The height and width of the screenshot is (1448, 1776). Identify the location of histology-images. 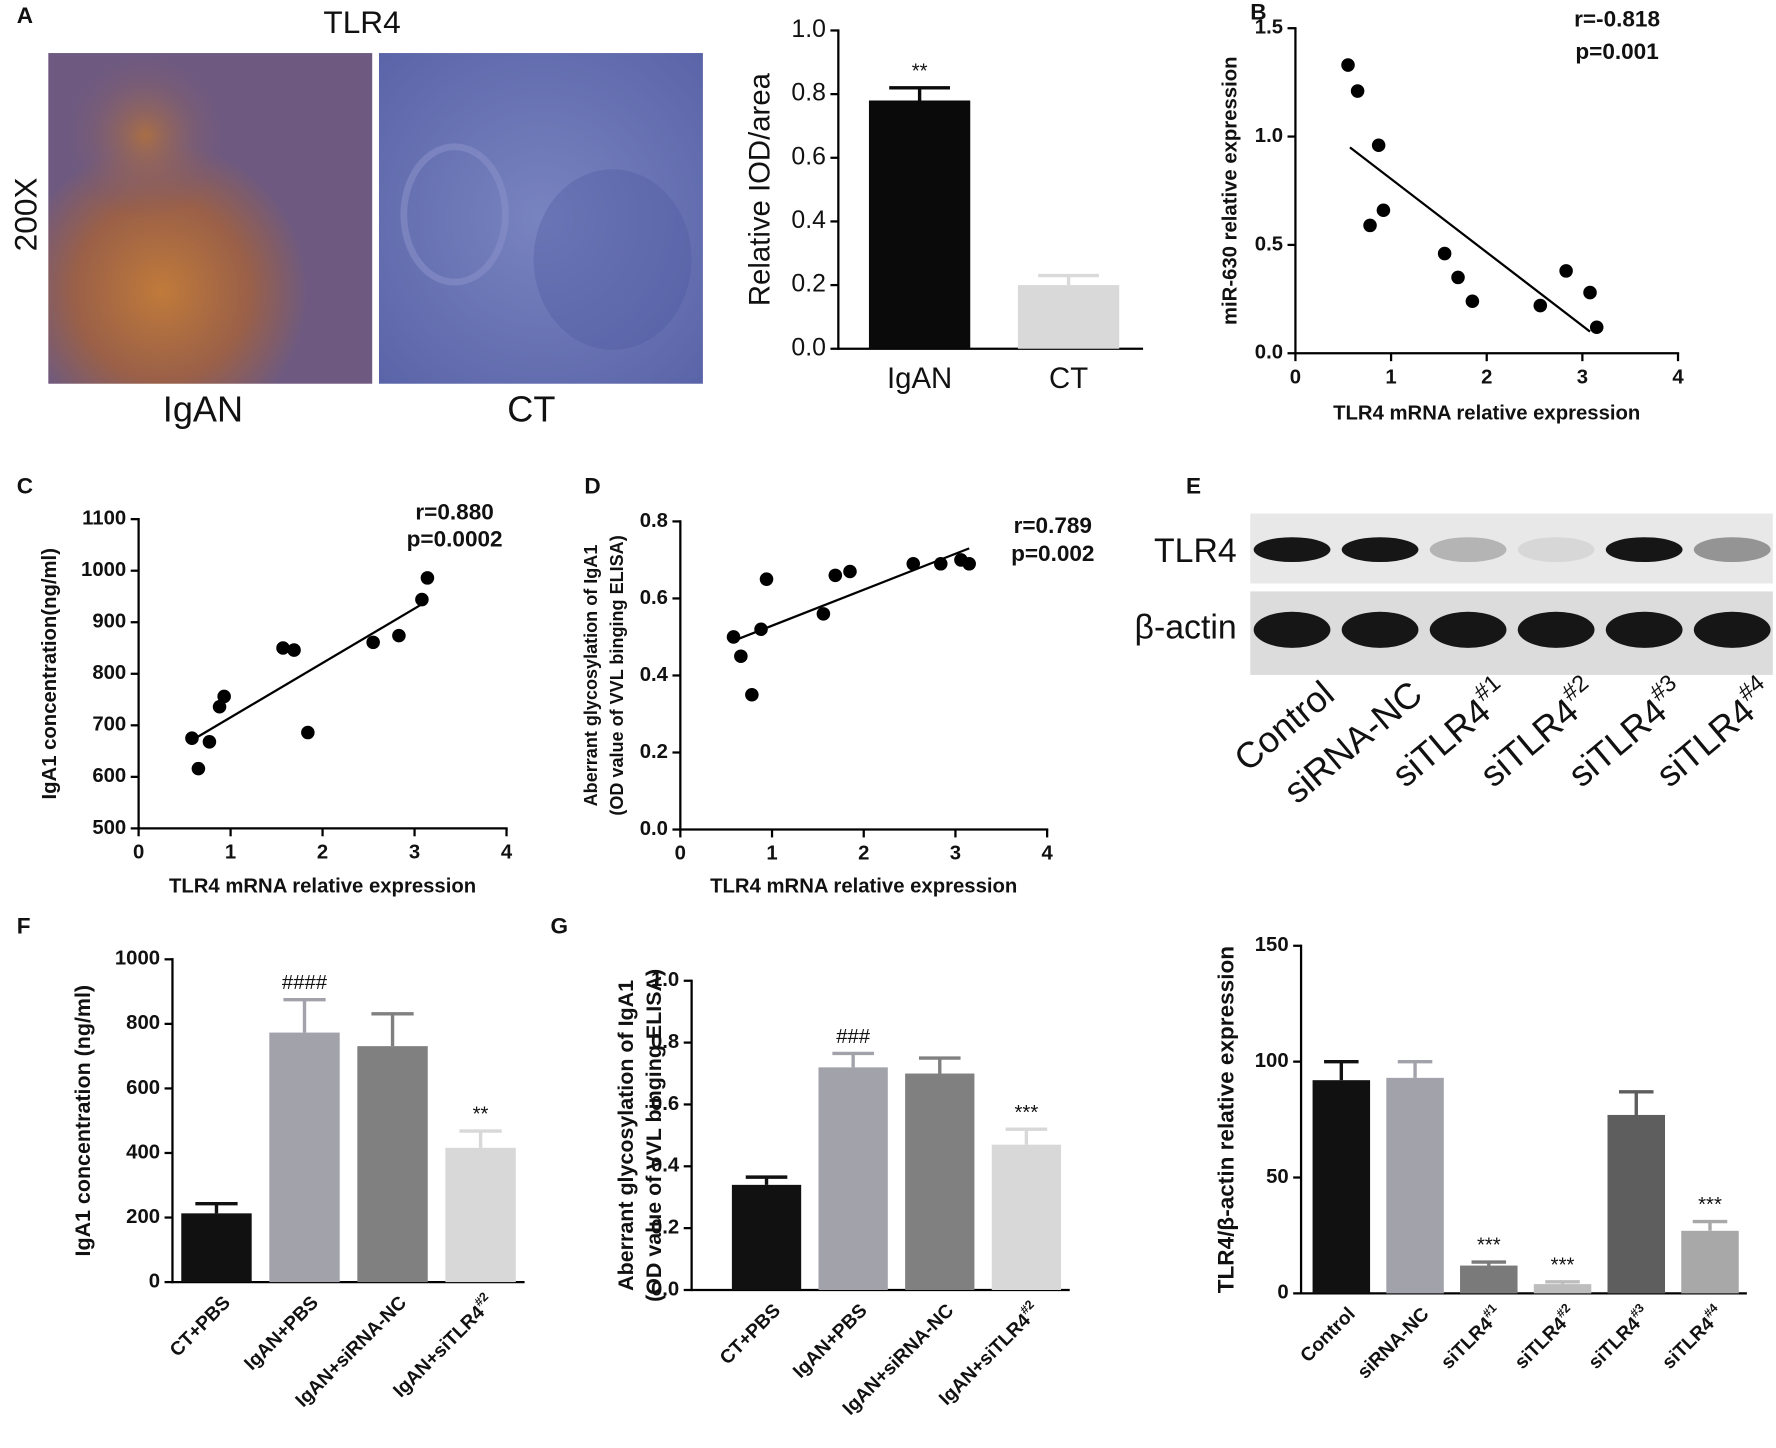
(375, 218).